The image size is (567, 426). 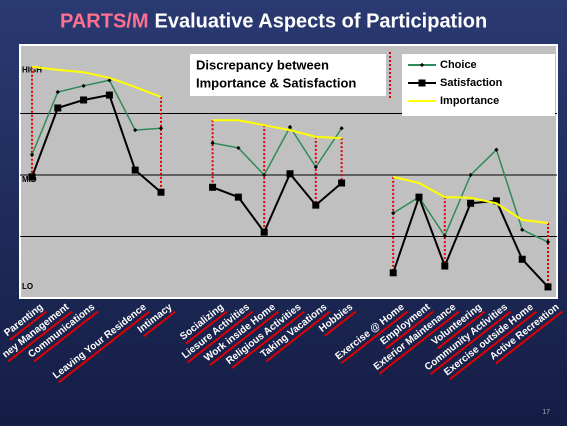 I want to click on annotation: Discrepancy between, so click(x=262, y=64).